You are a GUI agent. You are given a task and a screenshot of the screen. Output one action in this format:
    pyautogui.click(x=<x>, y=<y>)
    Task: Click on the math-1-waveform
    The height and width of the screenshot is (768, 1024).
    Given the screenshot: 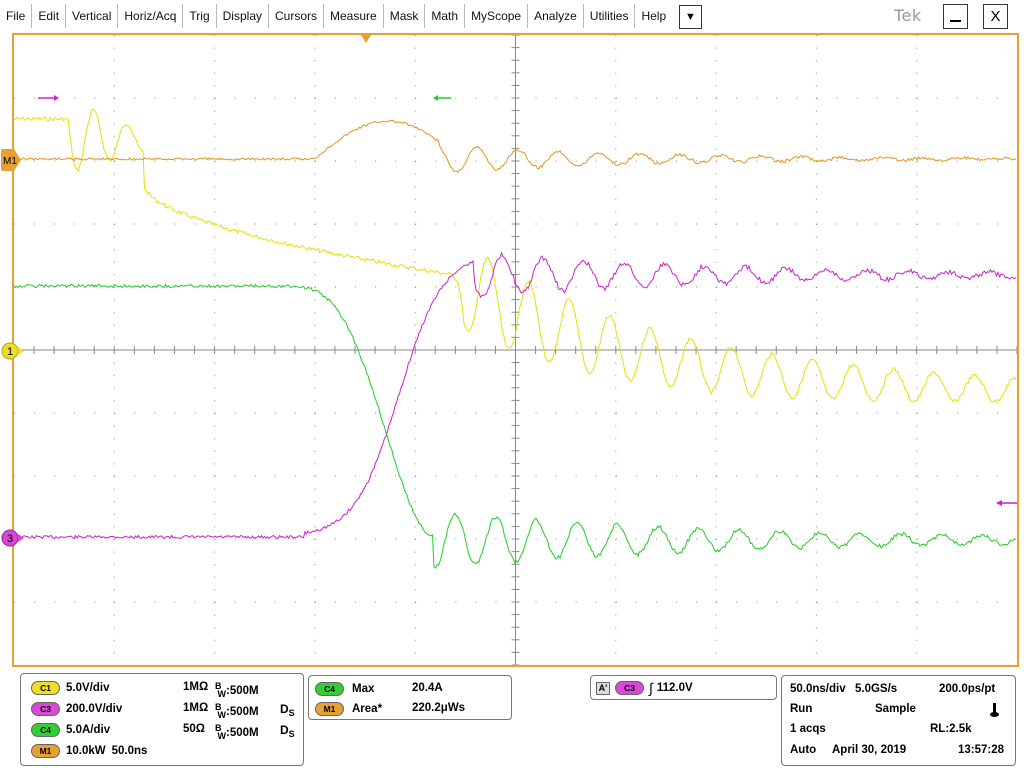 What is the action you would take?
    pyautogui.click(x=515, y=146)
    